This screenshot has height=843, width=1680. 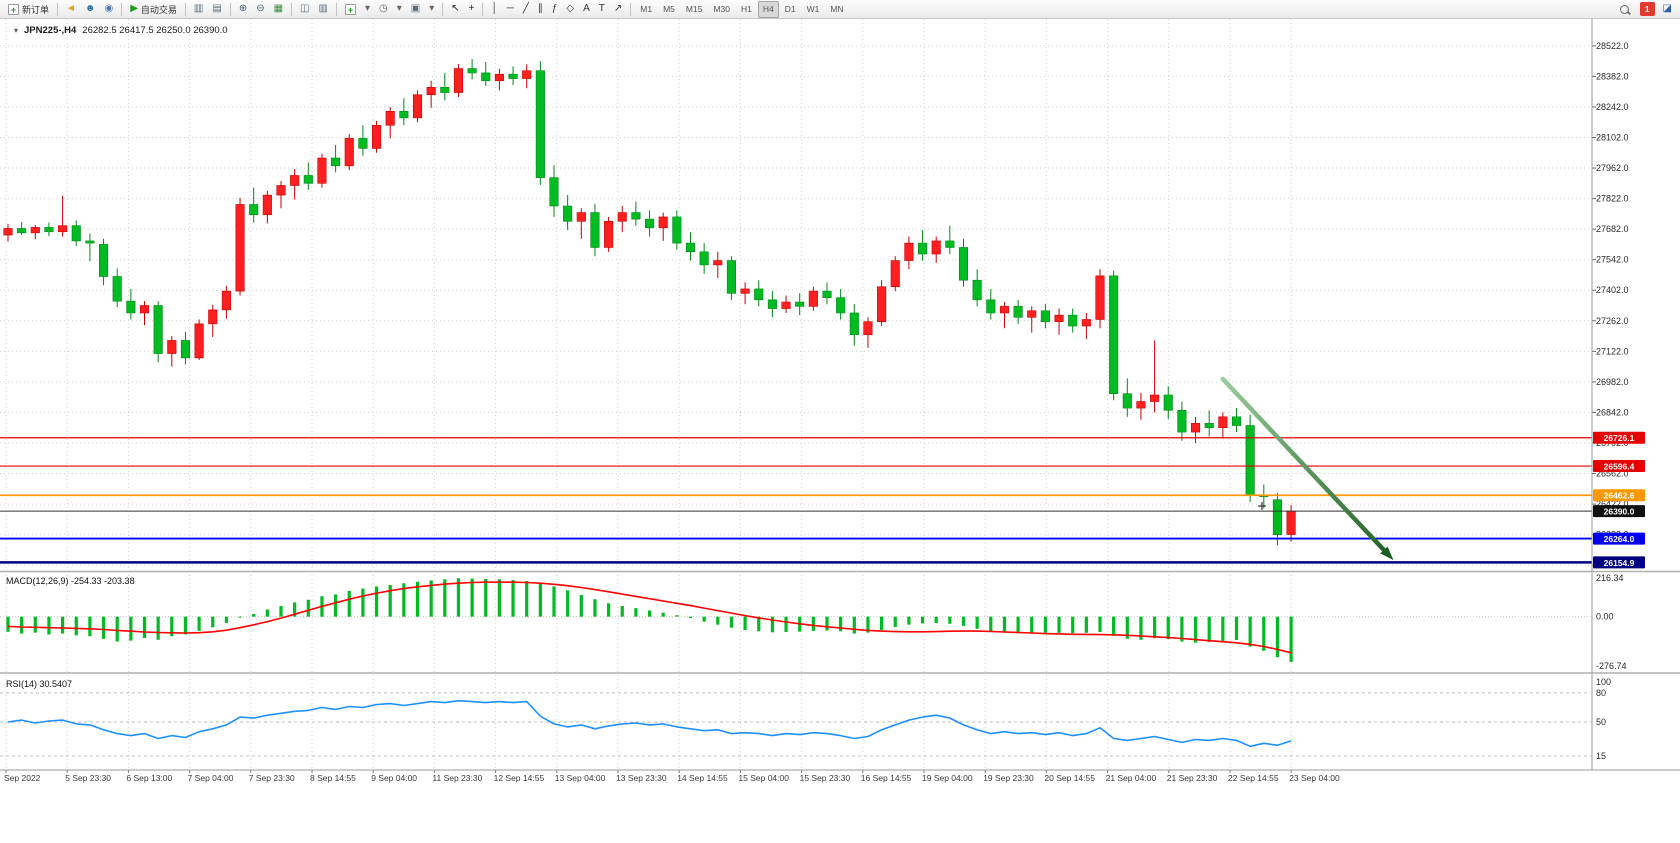 I want to click on new-chart-icon: ▥, so click(x=198, y=9).